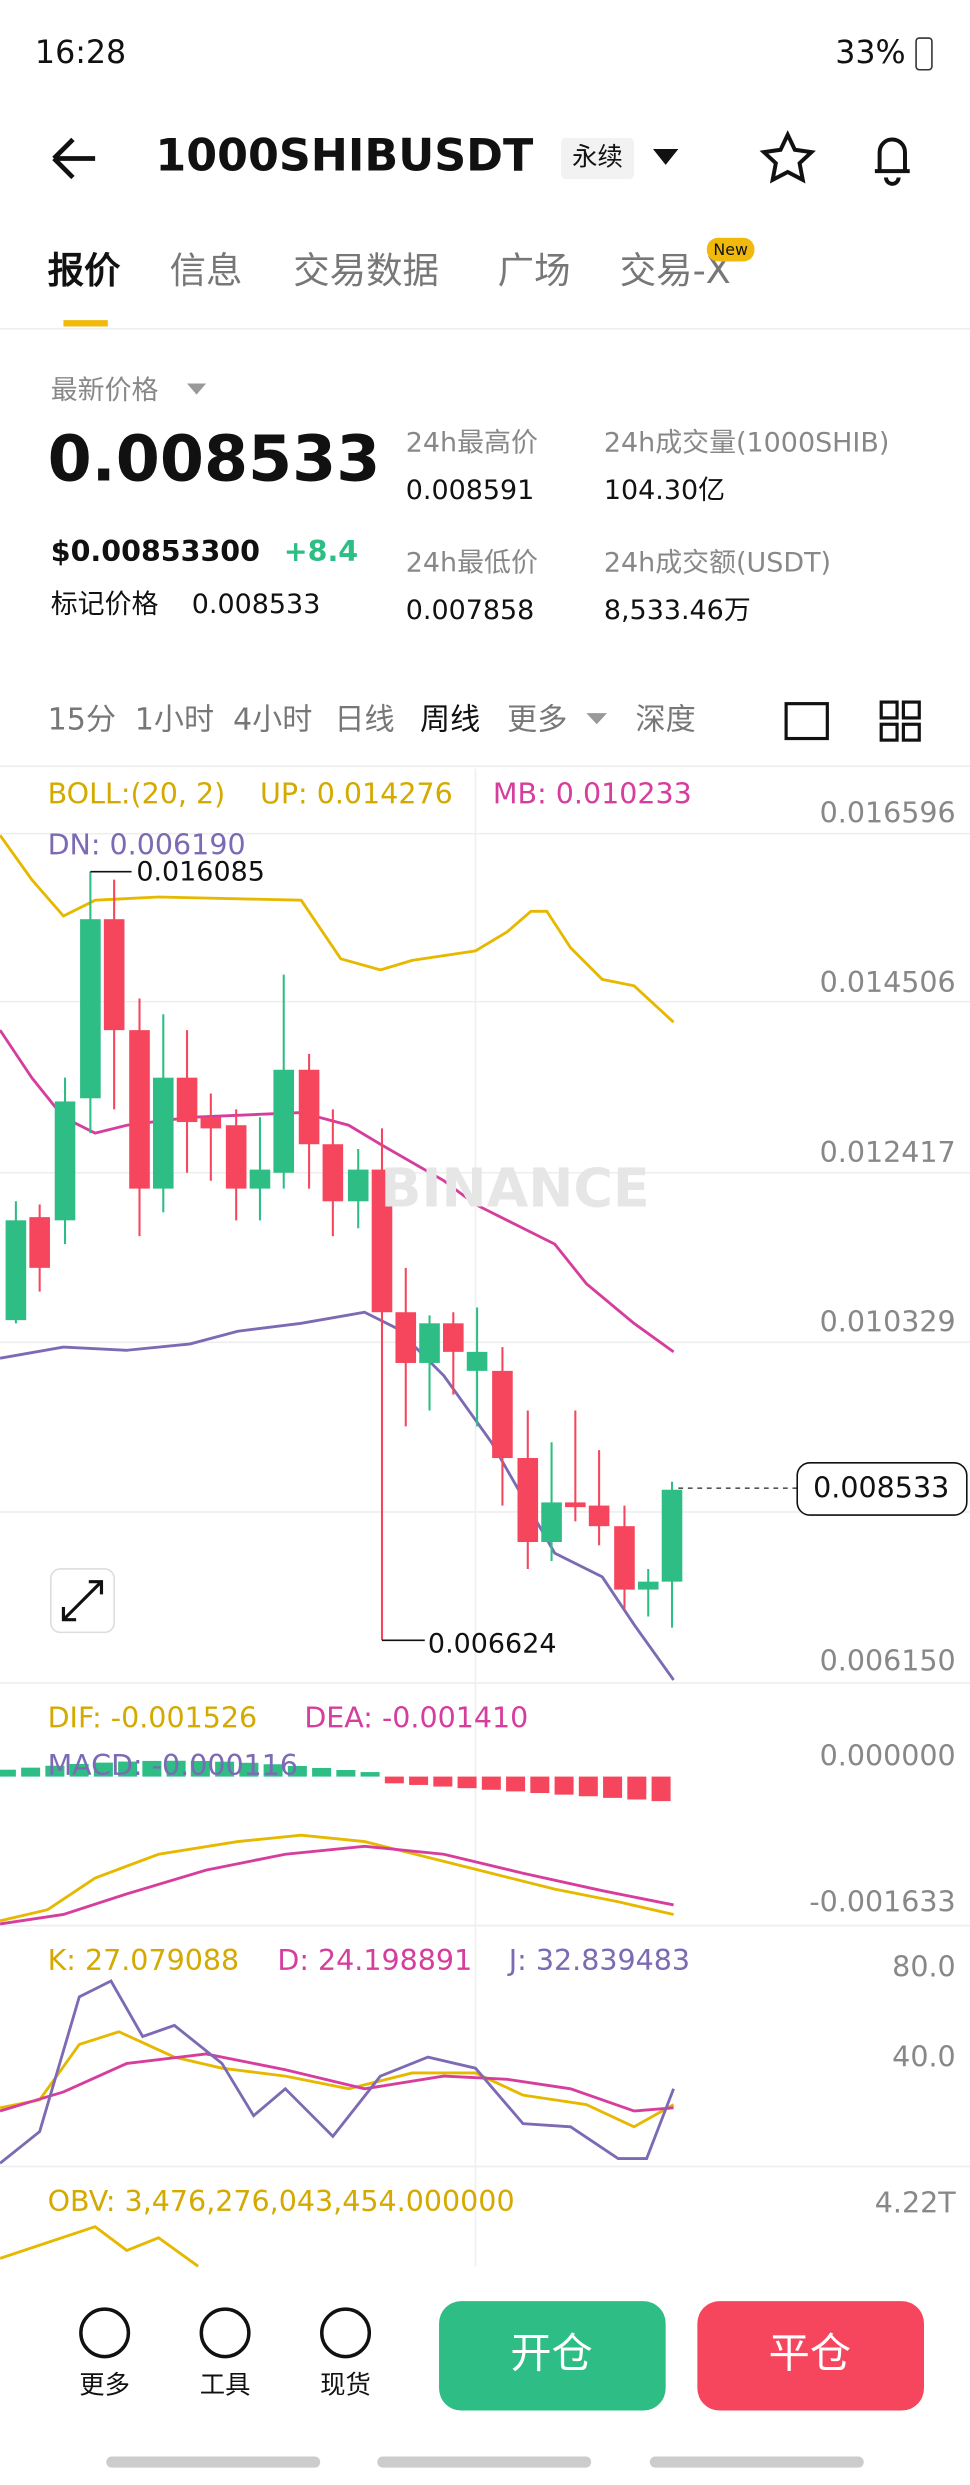 Image resolution: width=970 pixels, height=2485 pixels. Describe the element at coordinates (882, 1488) in the screenshot. I see `current-price-box` at that location.